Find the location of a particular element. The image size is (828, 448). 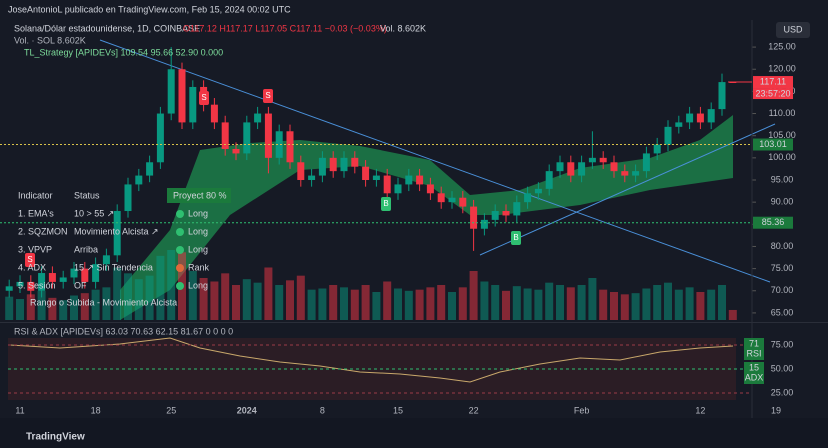

y-tick-label: 70.00 is located at coordinates (782, 290).